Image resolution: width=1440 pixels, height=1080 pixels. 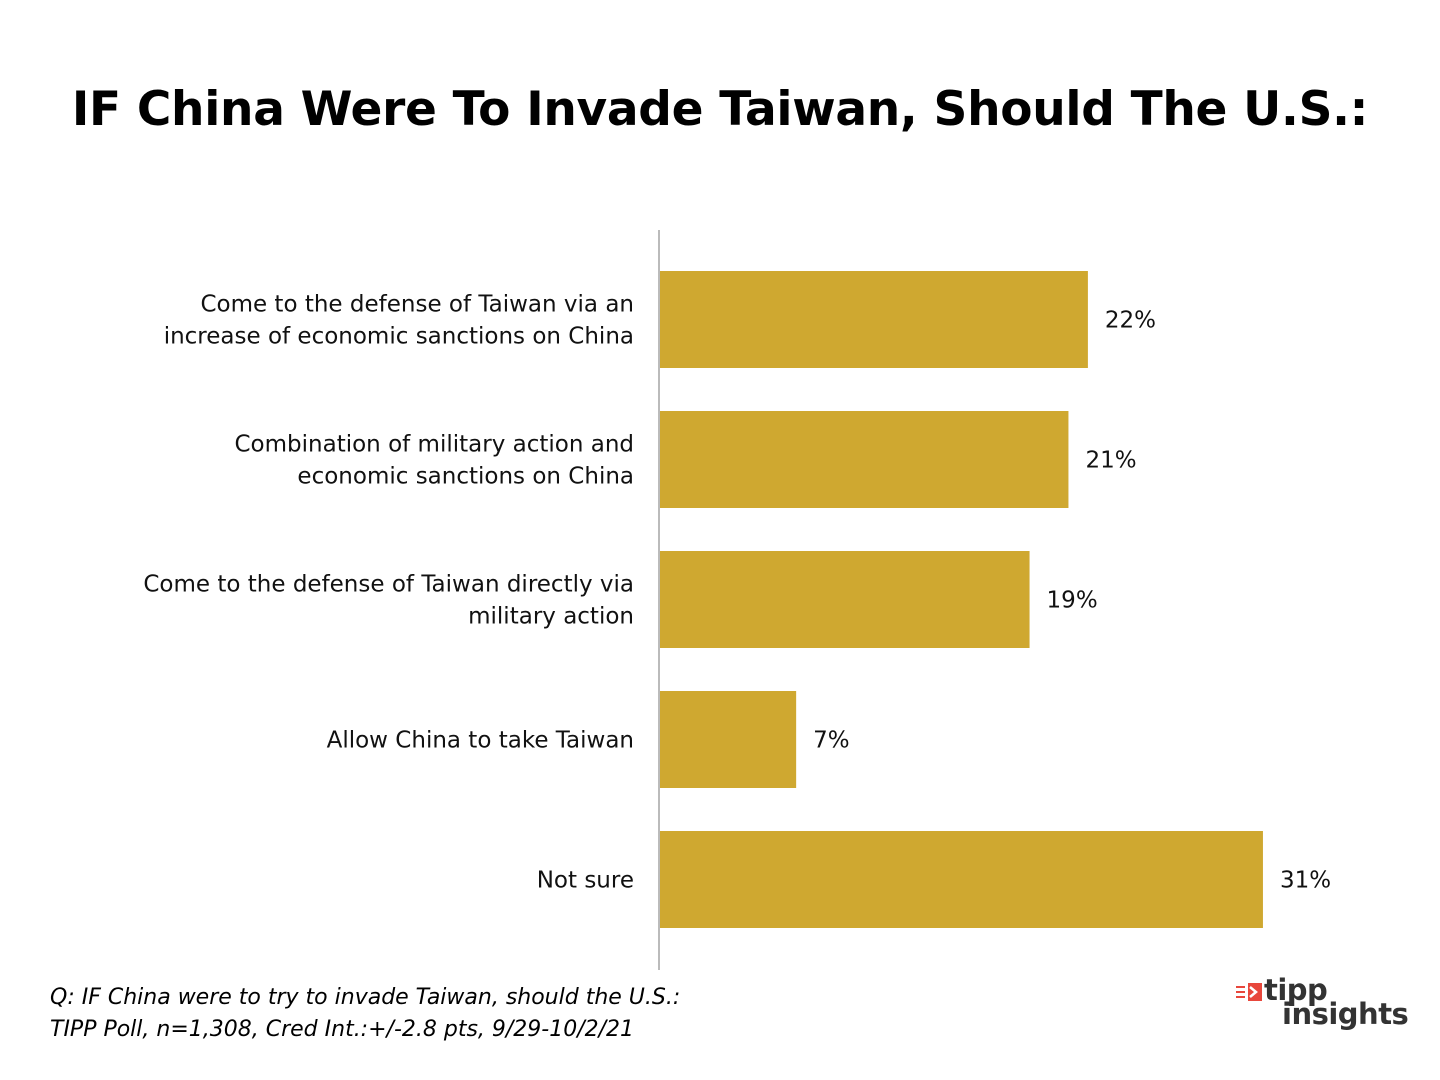 I want to click on category-label-line: Not sure, so click(x=585, y=881).